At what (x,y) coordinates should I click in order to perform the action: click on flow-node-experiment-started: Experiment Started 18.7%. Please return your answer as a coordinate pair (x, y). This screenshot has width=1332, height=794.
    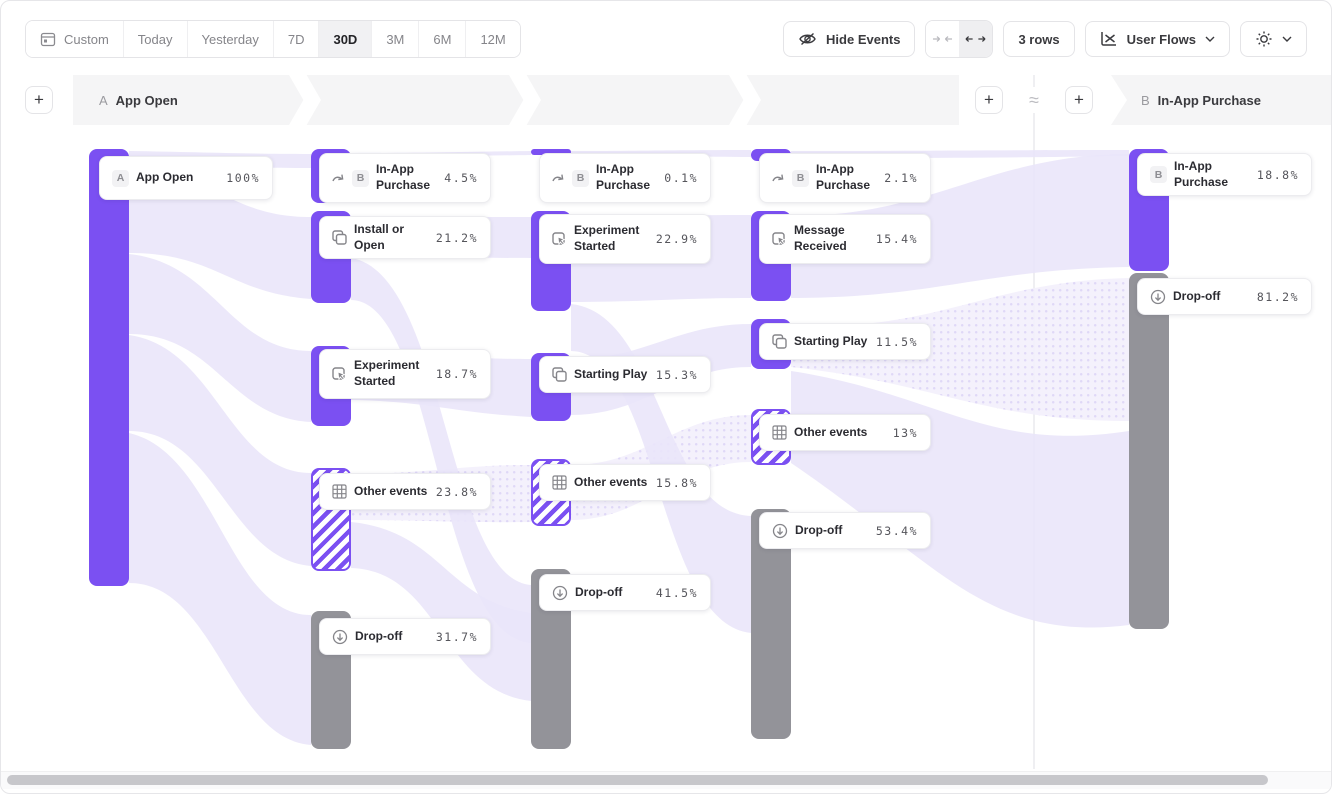
    Looking at the image, I should click on (405, 374).